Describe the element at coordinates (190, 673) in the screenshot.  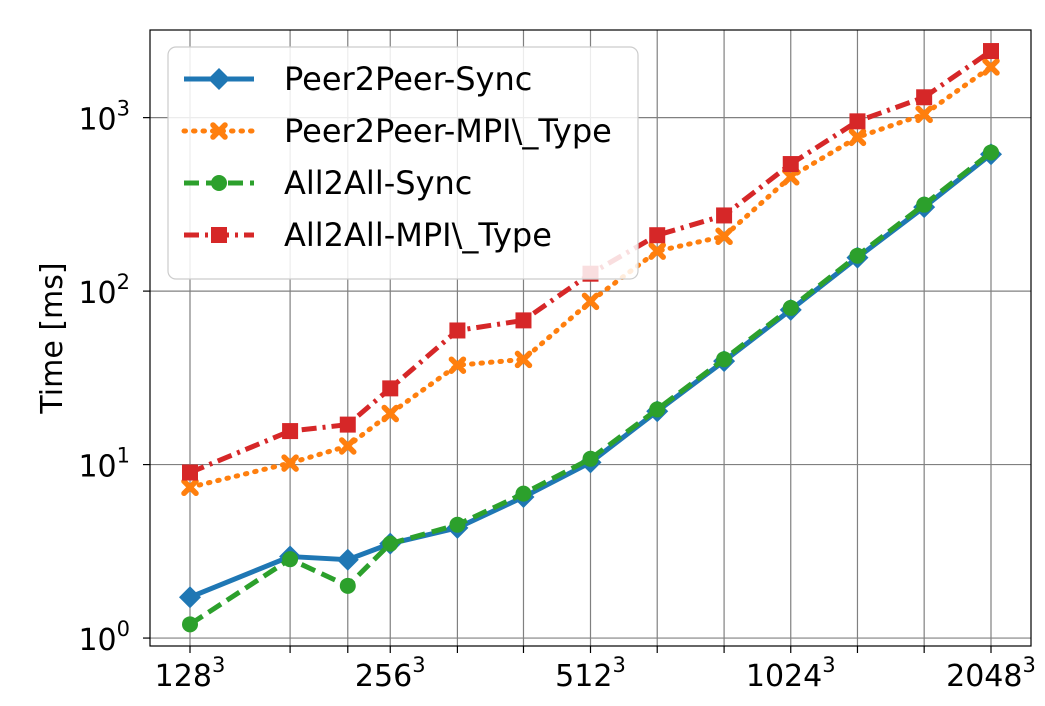
I see `x-tick-label: 1283` at that location.